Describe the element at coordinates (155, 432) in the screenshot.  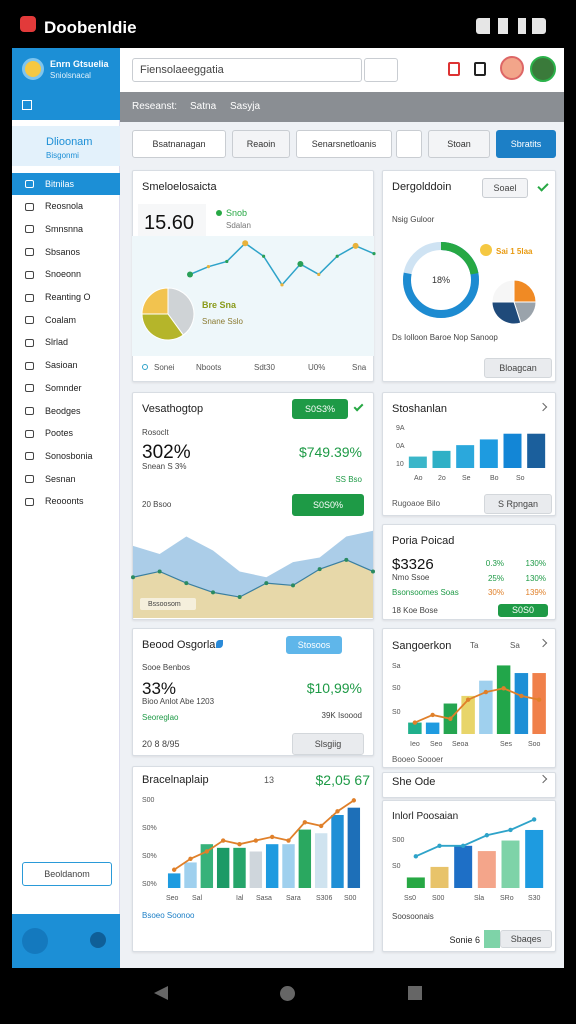
I see `label: Rosoclt` at that location.